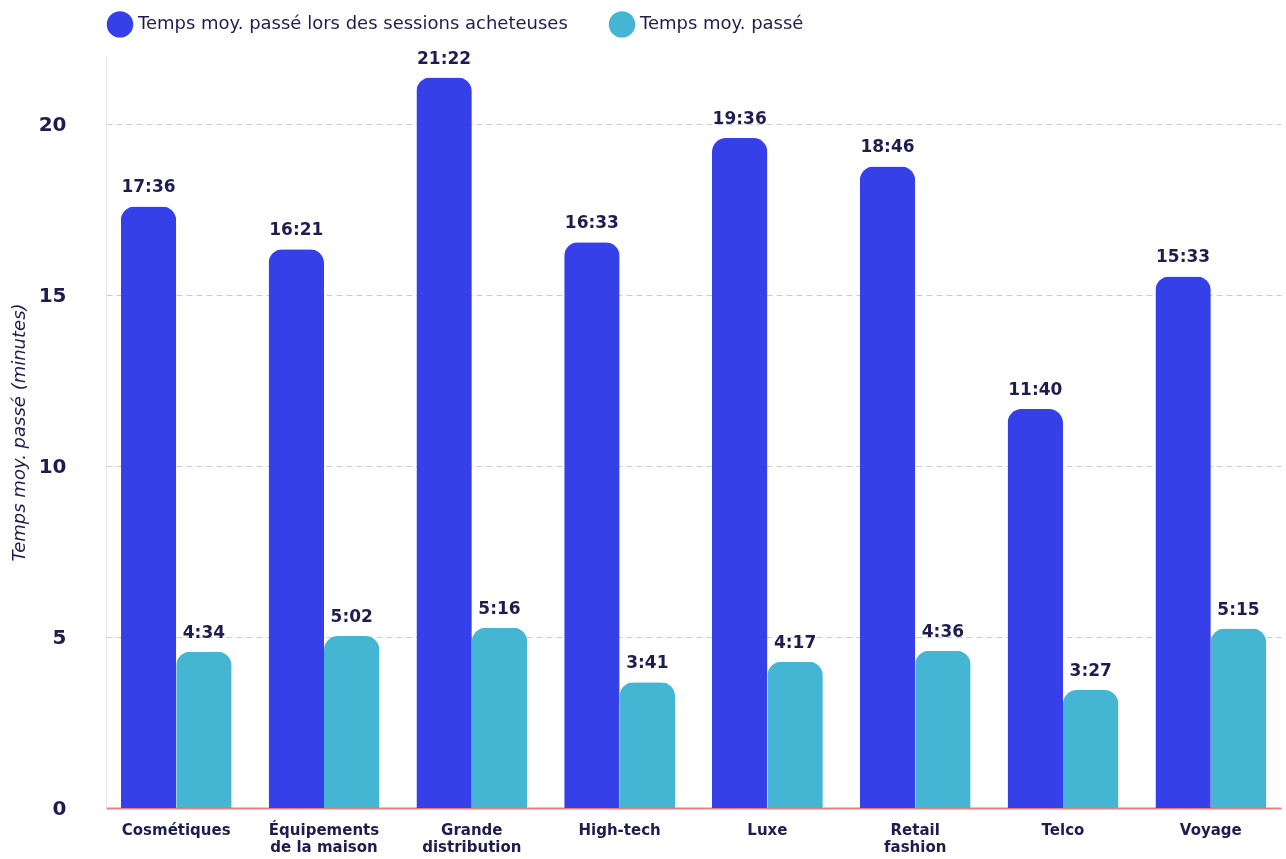  What do you see at coordinates (176, 829) in the screenshot?
I see `x-tick-label: Cosmétiques` at bounding box center [176, 829].